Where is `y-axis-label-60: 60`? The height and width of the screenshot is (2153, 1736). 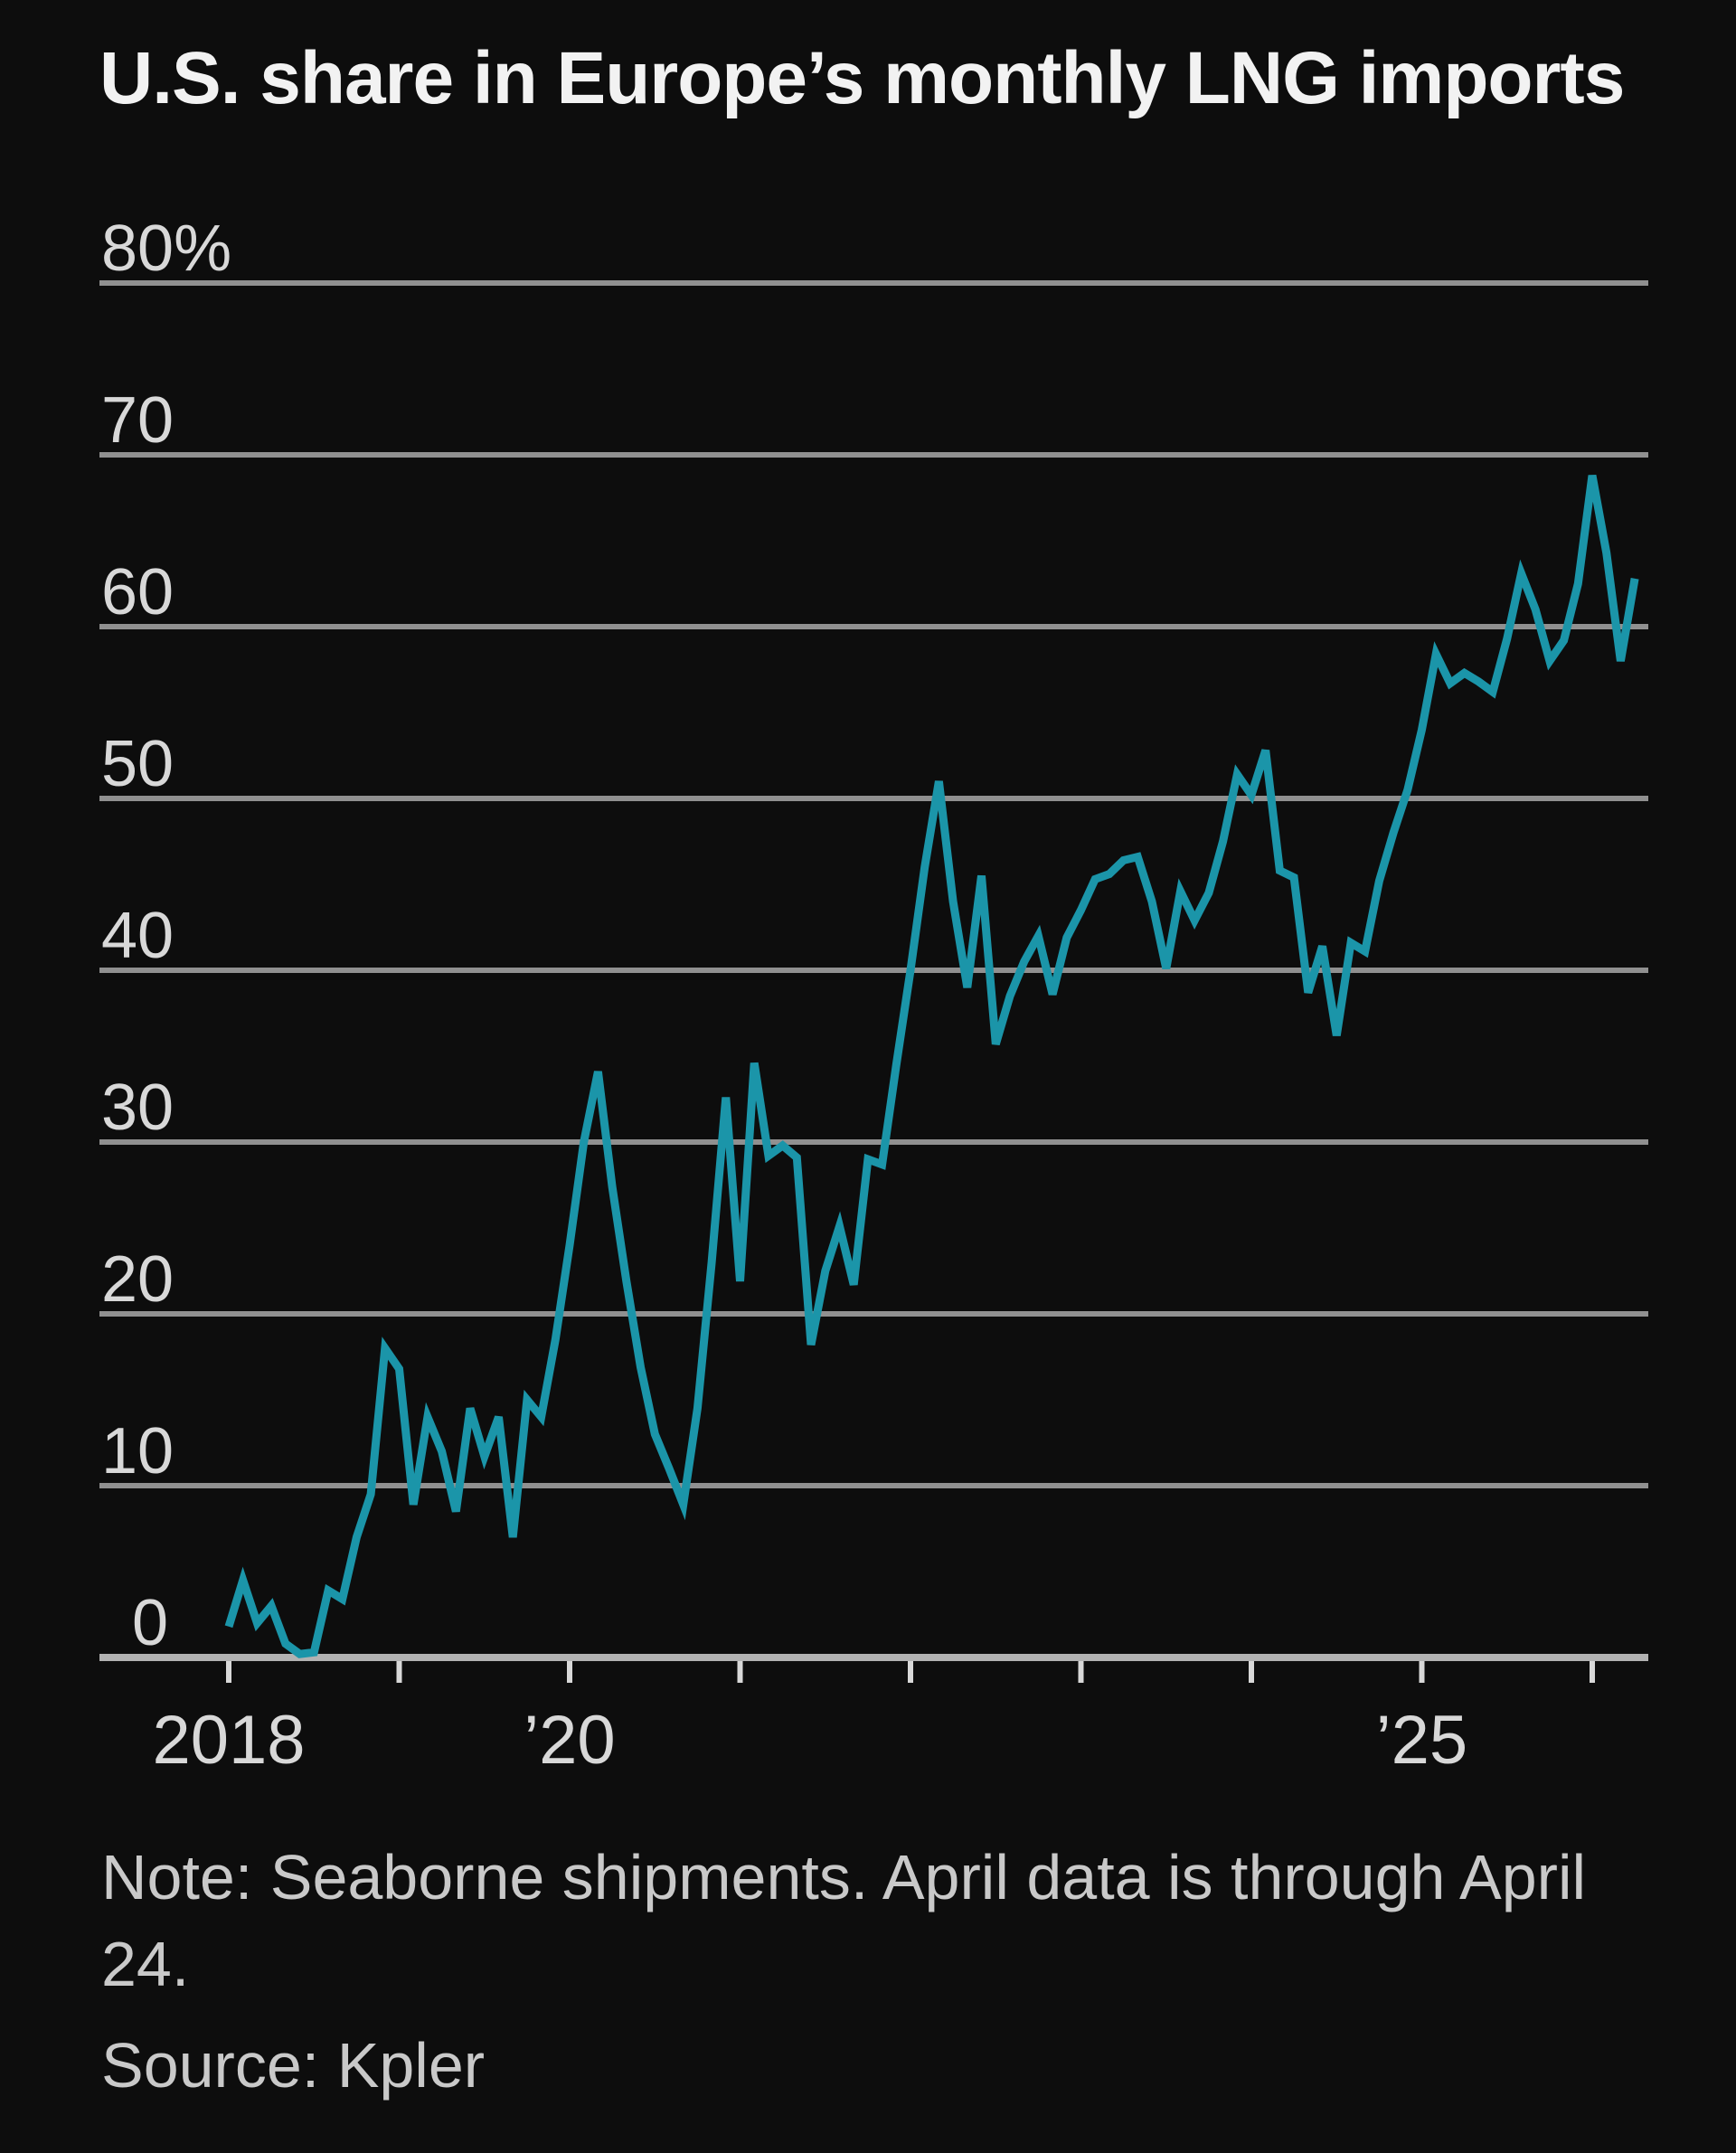
y-axis-label-60: 60 is located at coordinates (138, 592).